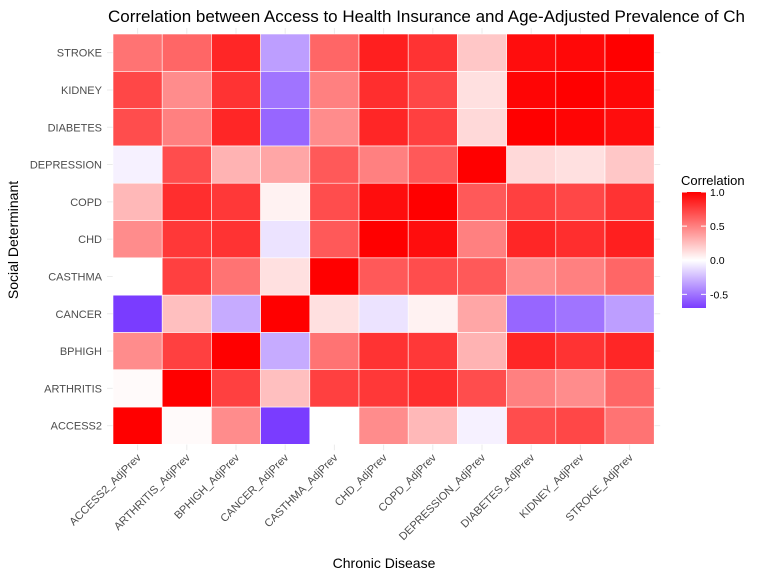 This screenshot has height=576, width=768. I want to click on y-tick-label: KIDNEY, so click(82, 91).